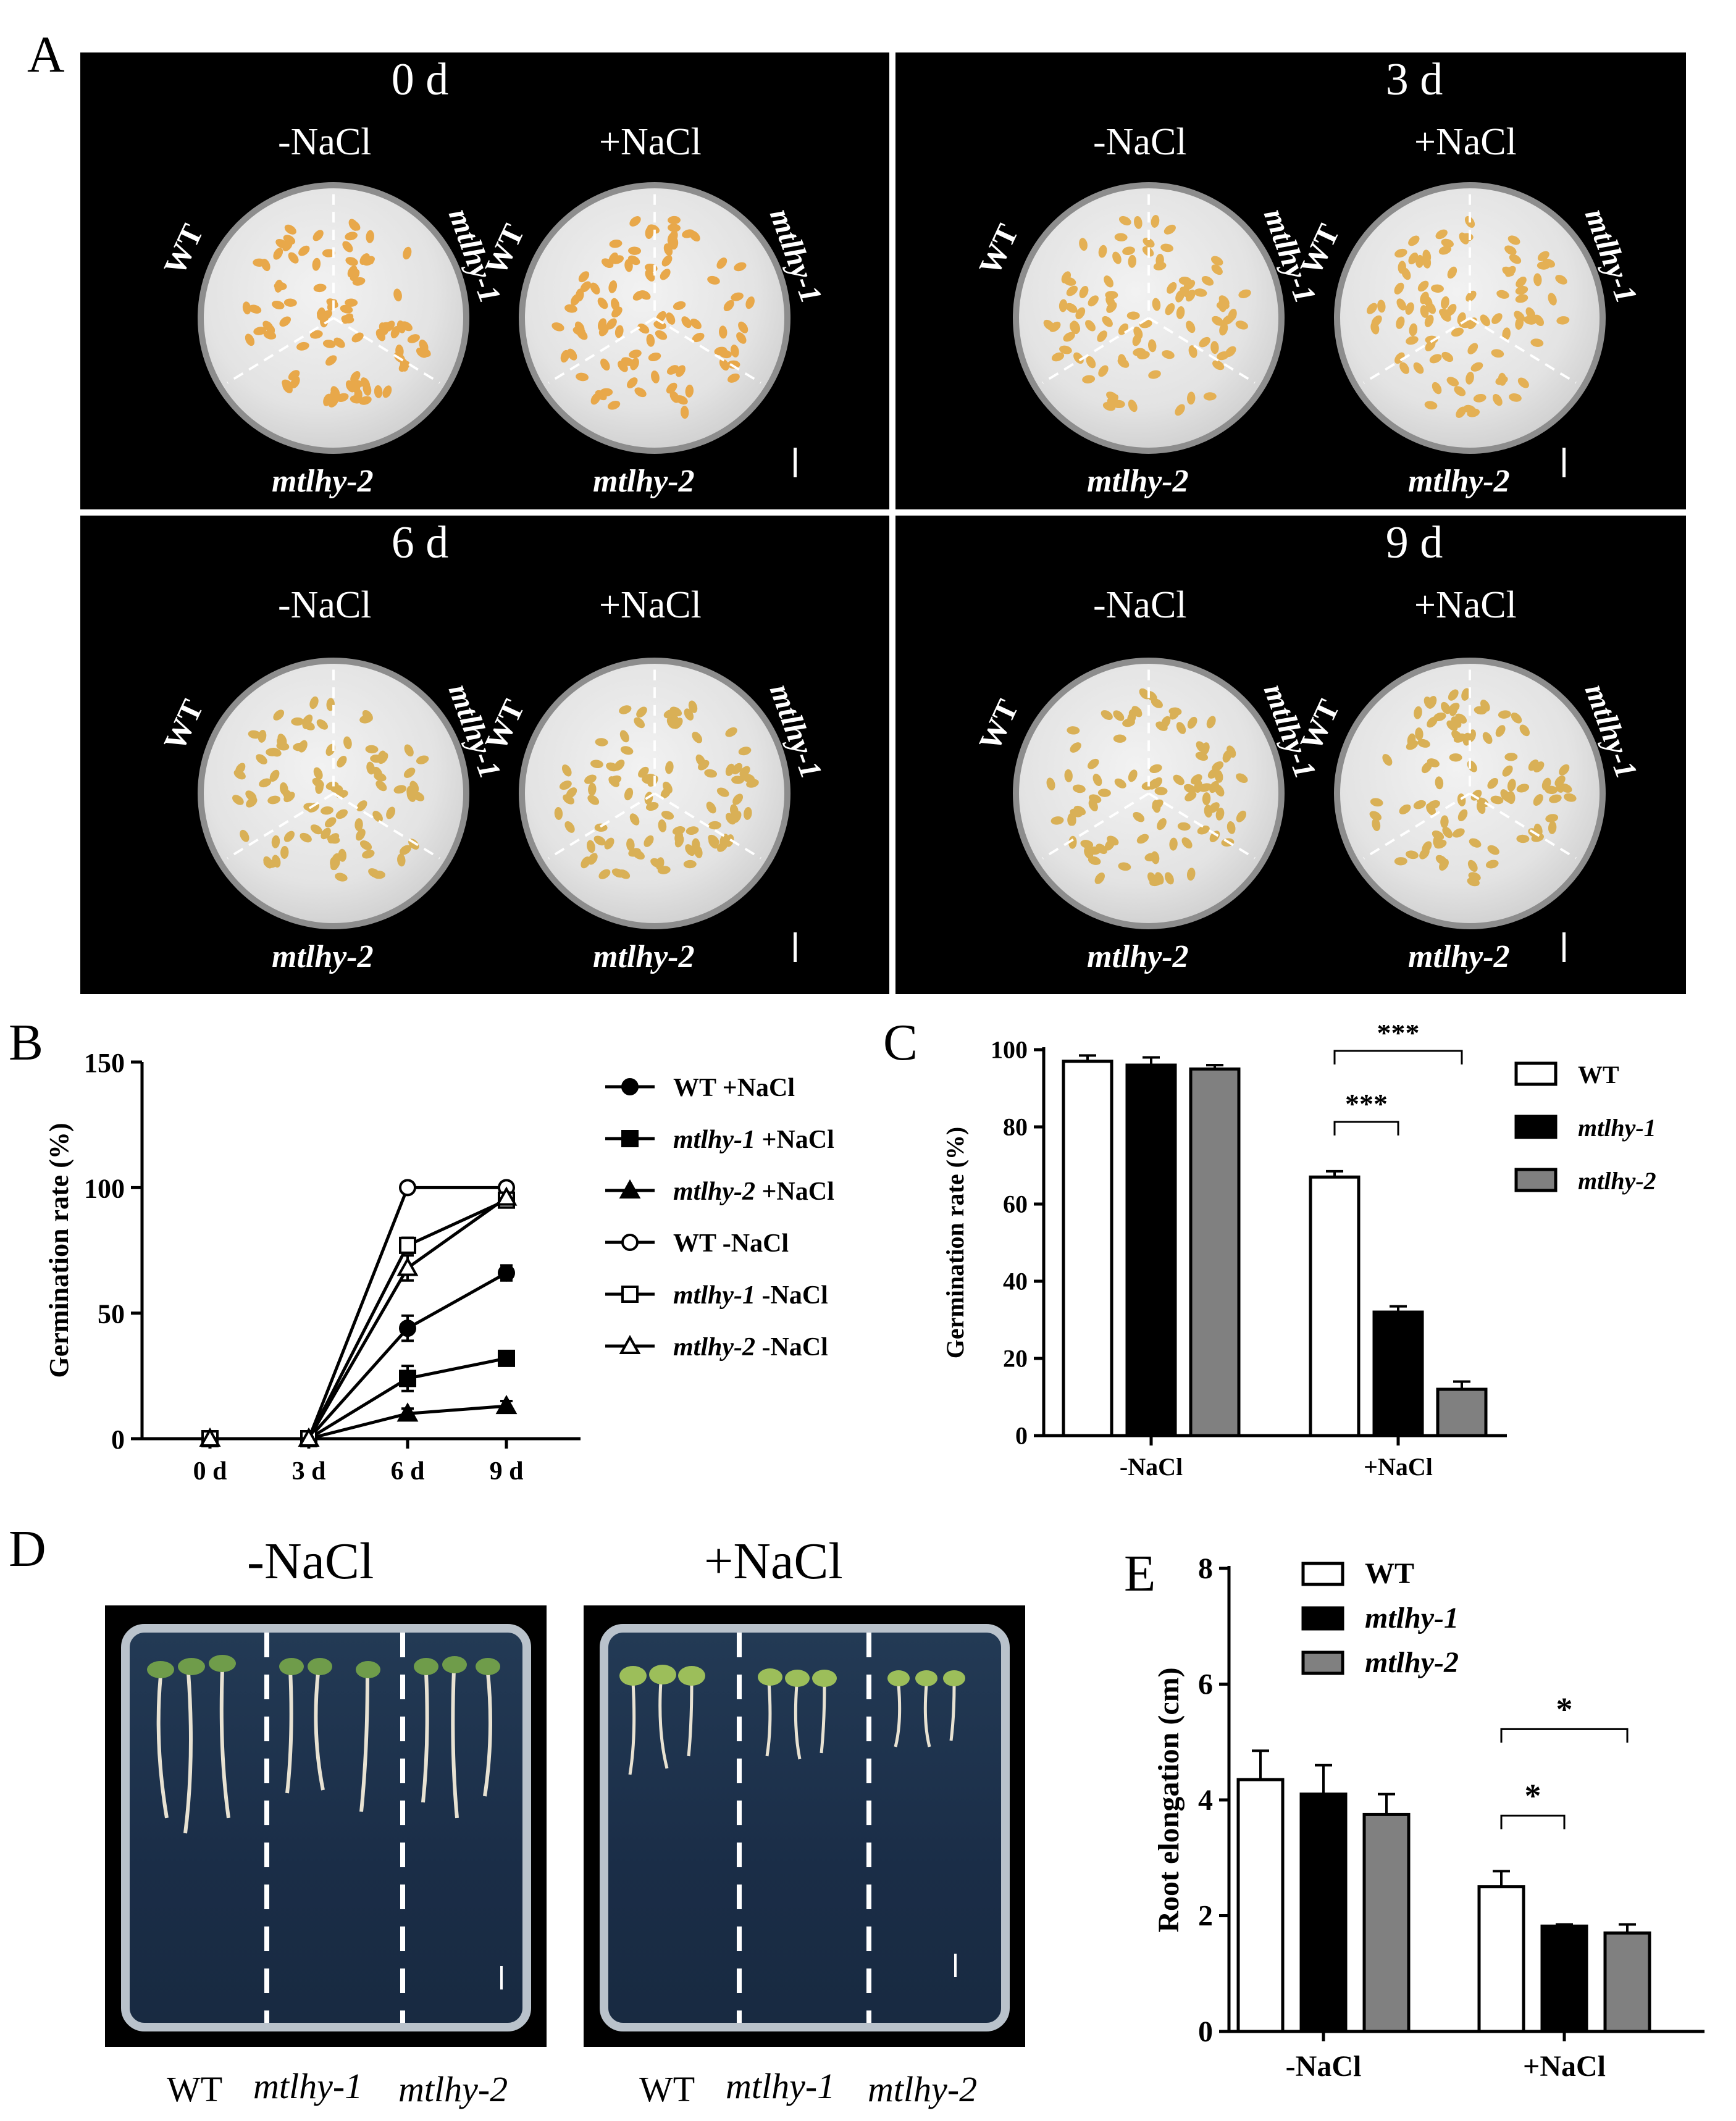 This screenshot has width=1736, height=2121. I want to click on significance-bracket-wt-mtlhy-1: ***, so click(1366, 1112).